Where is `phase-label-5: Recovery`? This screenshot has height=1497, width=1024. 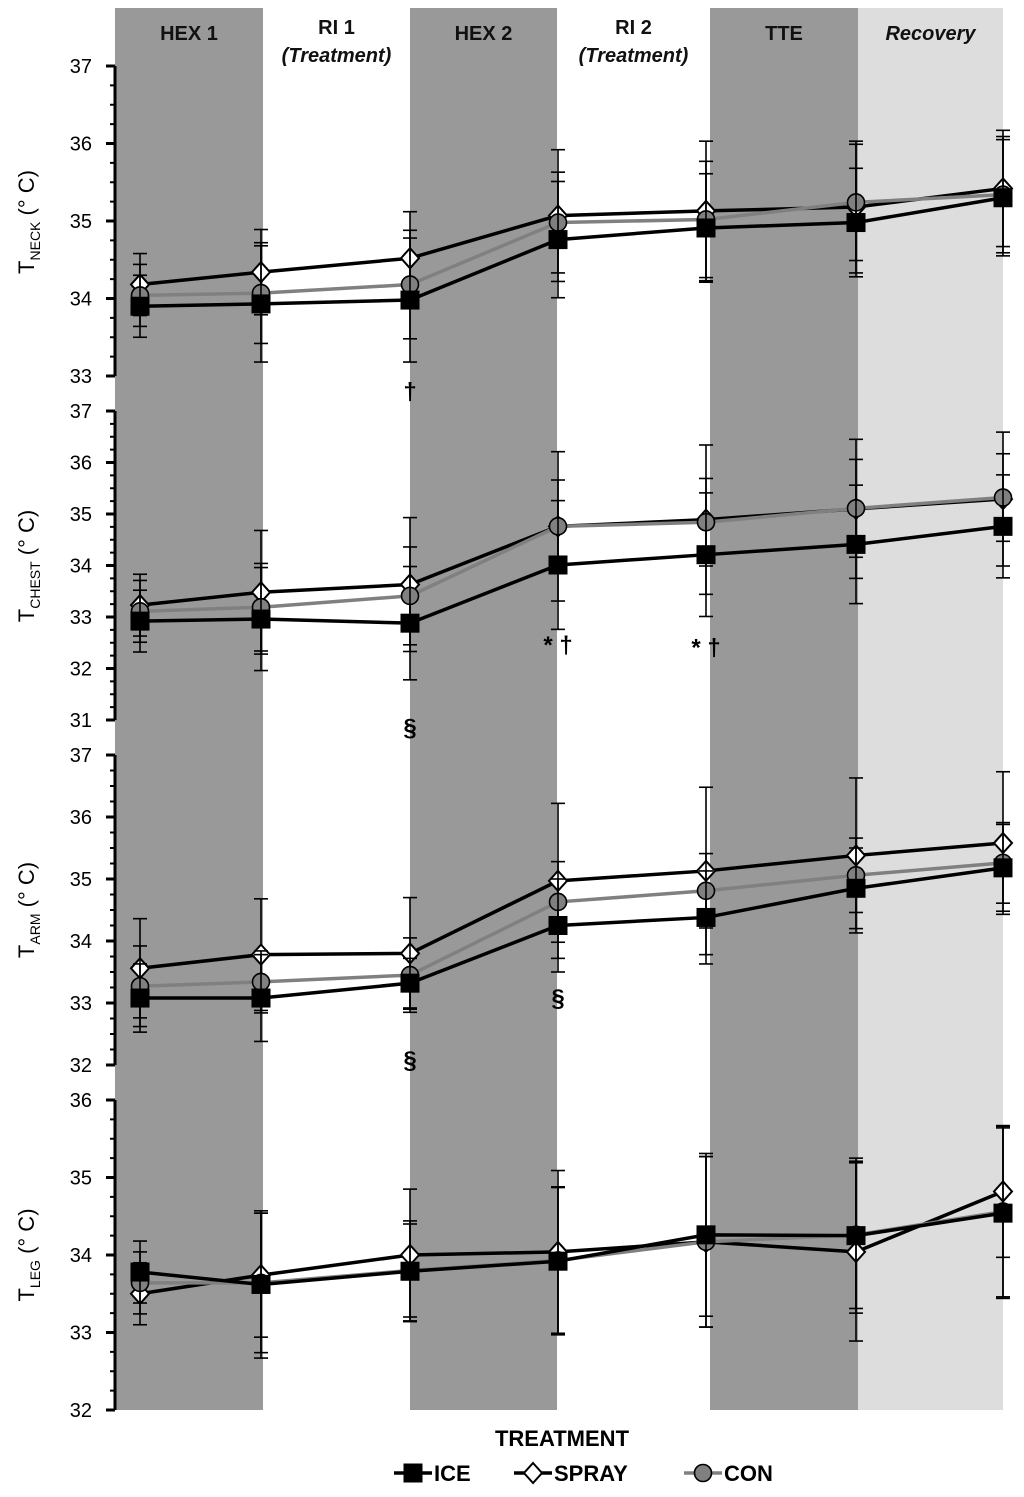 phase-label-5: Recovery is located at coordinates (930, 34).